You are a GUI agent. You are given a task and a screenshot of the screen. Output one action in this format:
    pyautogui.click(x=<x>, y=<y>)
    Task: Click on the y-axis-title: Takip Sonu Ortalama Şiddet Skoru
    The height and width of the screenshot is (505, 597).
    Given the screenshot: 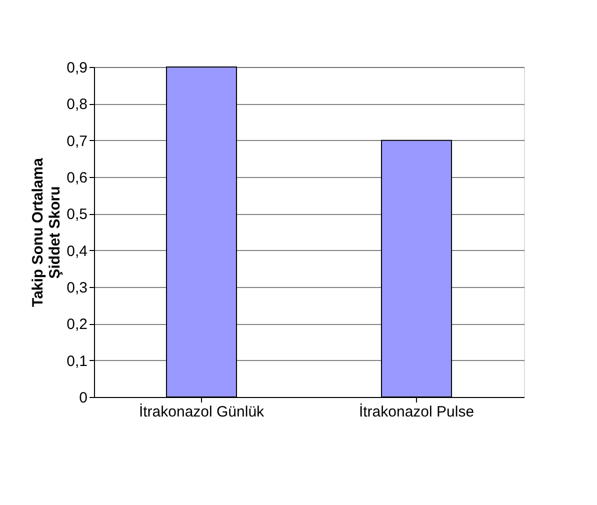 What is the action you would take?
    pyautogui.click(x=47, y=232)
    